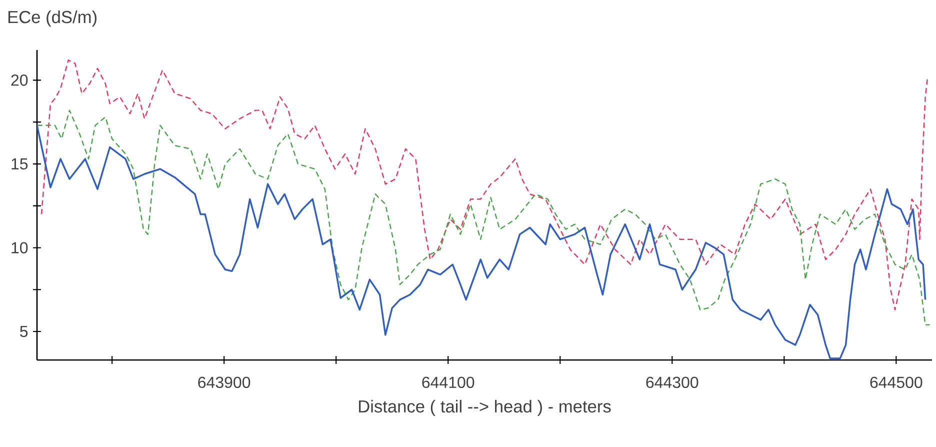  What do you see at coordinates (485, 408) in the screenshot?
I see `x-axis-title: Distance ( tail --> head ) - meters` at bounding box center [485, 408].